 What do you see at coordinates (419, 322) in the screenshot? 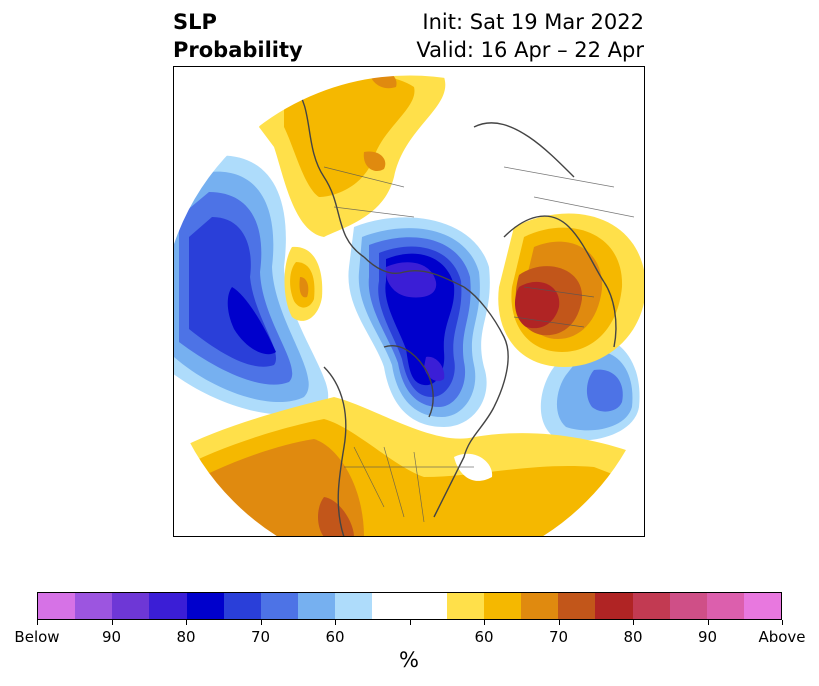
I see `arctic-low-region` at bounding box center [419, 322].